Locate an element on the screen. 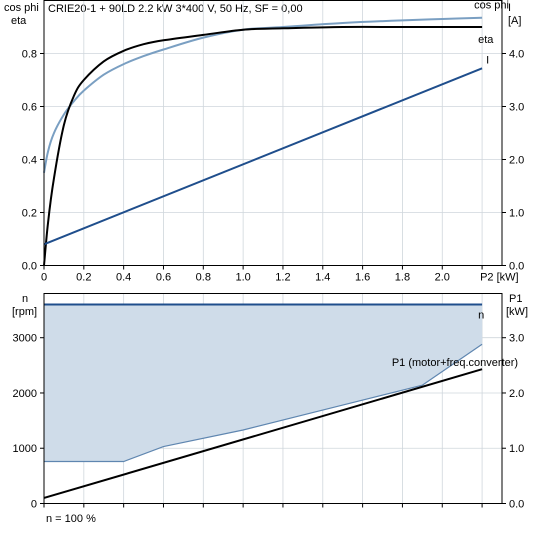 This screenshot has width=533, height=533. top-x-tick-label-2: 0.4 is located at coordinates (123, 278).